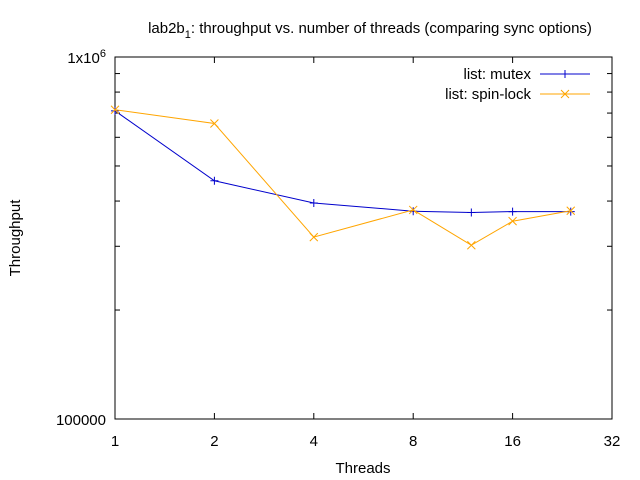  What do you see at coordinates (497, 74) in the screenshot?
I see `legend-label: list: mutex` at bounding box center [497, 74].